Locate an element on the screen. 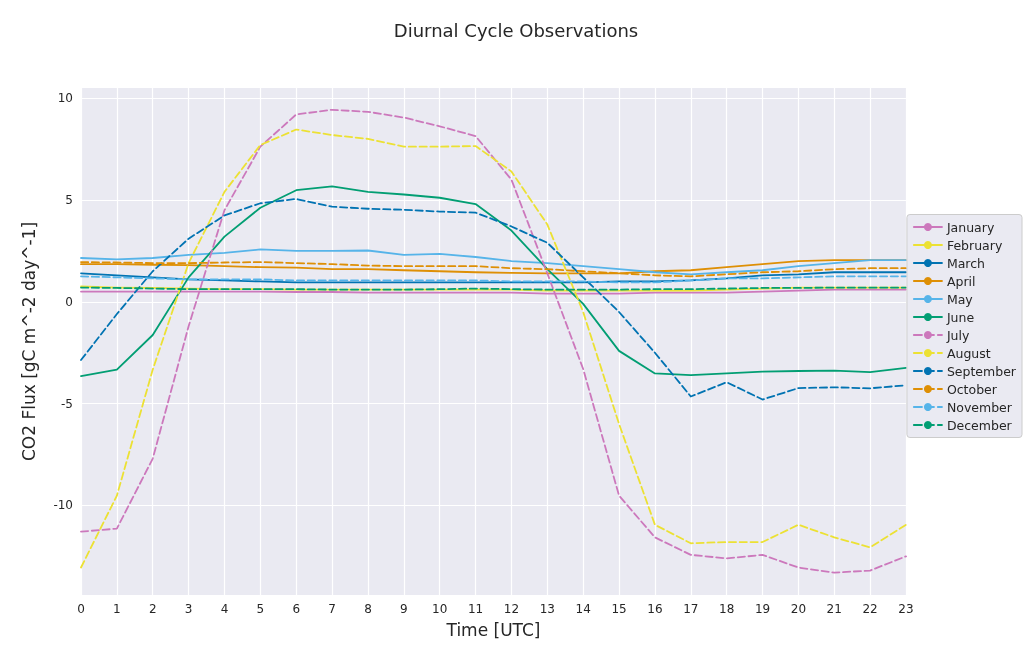 The image size is (1032, 652). legend-label: March is located at coordinates (966, 263).